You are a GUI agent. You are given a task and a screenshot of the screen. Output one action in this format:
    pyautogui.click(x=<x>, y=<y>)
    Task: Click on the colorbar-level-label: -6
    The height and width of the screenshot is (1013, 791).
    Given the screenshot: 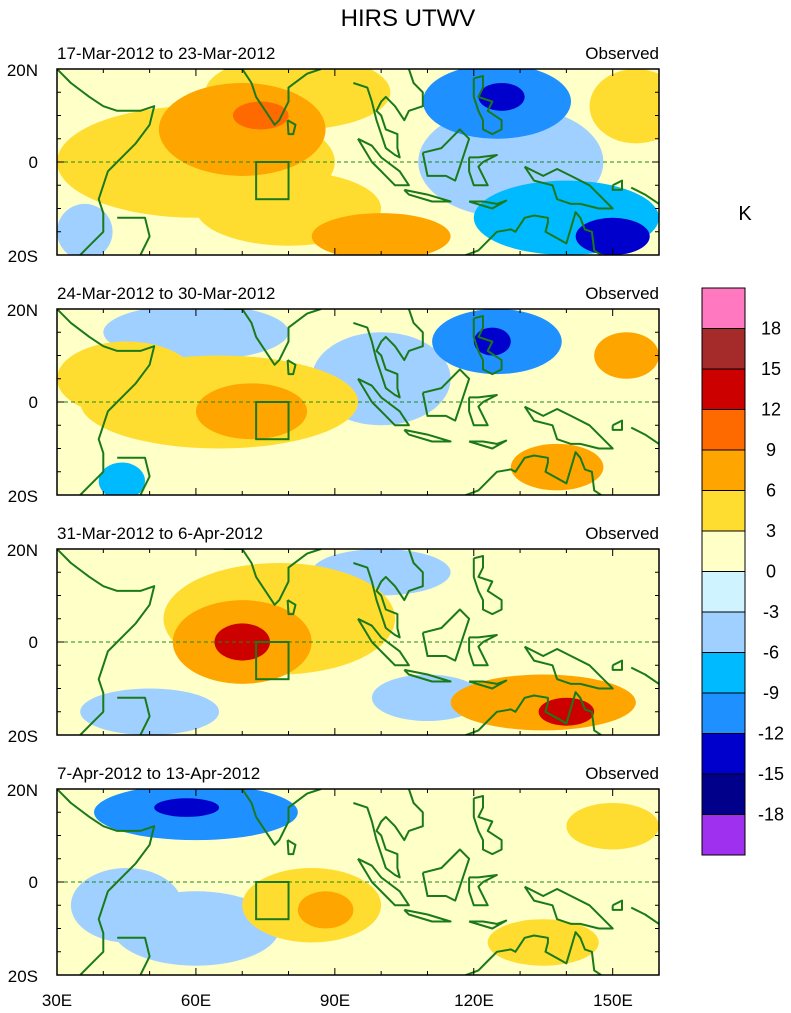 What is the action you would take?
    pyautogui.click(x=771, y=653)
    